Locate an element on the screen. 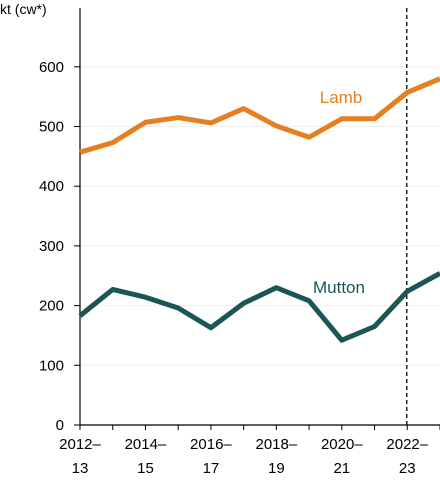 The image size is (440, 490). series-labels: Lamb Mutton is located at coordinates (339, 192).